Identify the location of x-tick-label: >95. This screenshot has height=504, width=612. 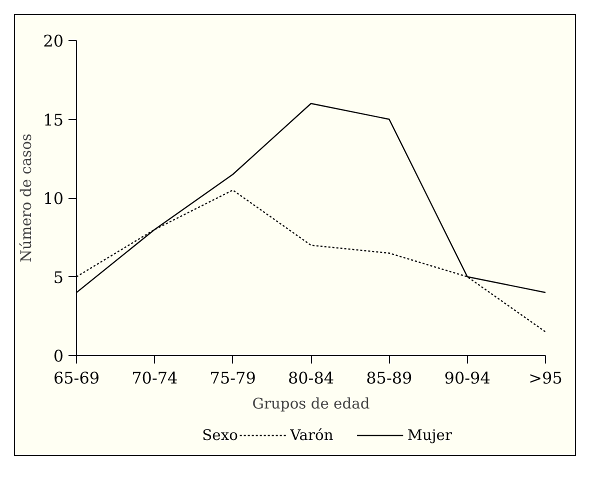
(545, 378).